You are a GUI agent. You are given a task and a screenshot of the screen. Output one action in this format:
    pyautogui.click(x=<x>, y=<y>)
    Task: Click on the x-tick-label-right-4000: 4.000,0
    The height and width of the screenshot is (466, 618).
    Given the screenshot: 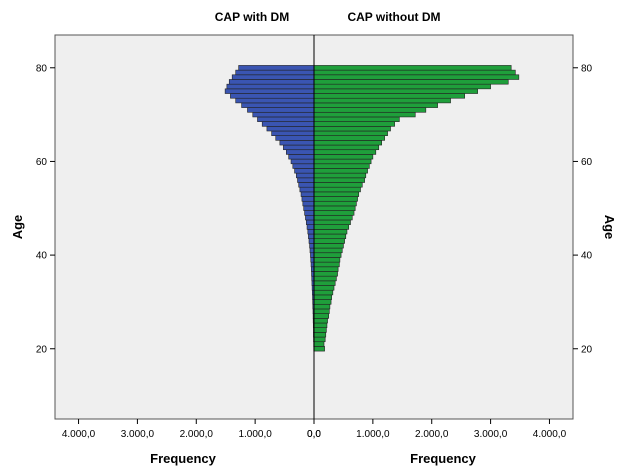 What is the action you would take?
    pyautogui.click(x=550, y=434)
    